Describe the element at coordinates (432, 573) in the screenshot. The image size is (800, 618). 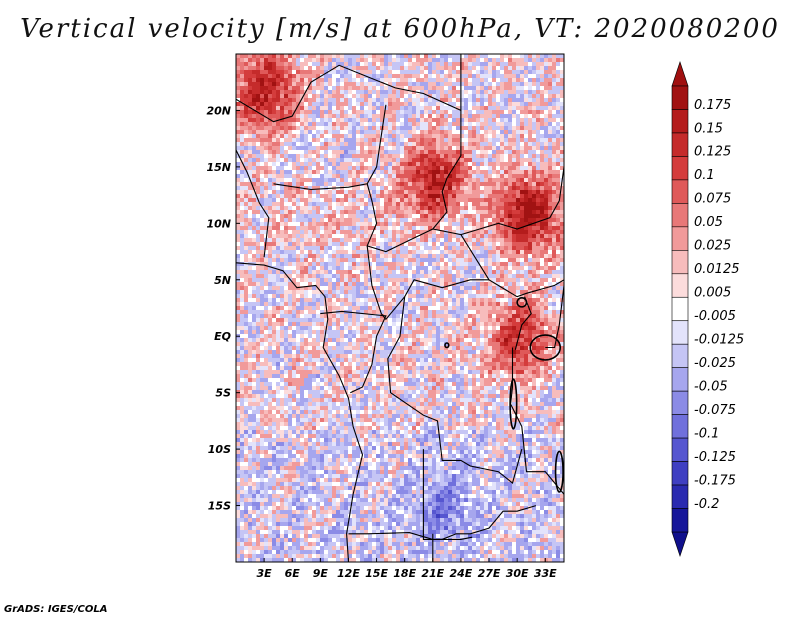
I see `x-tick-label: 21E` at that location.